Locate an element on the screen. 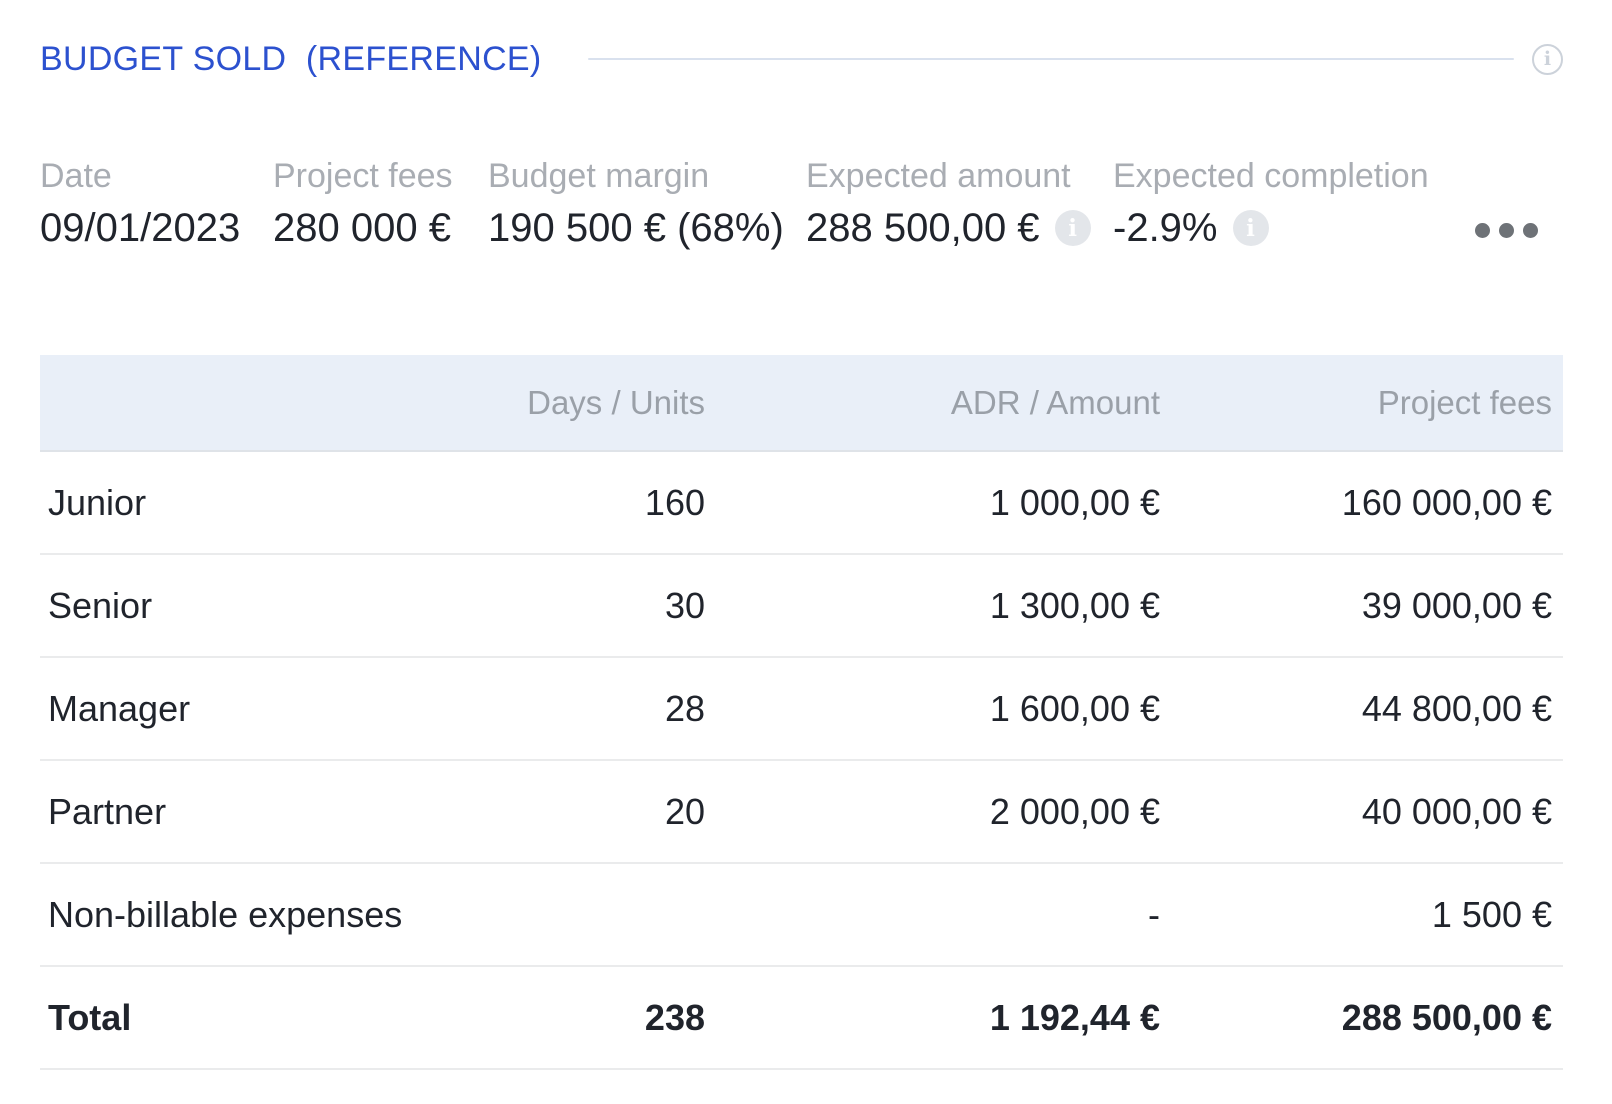  section-header: BUDGET SOLD (REFERENCE) i is located at coordinates (801, 59).